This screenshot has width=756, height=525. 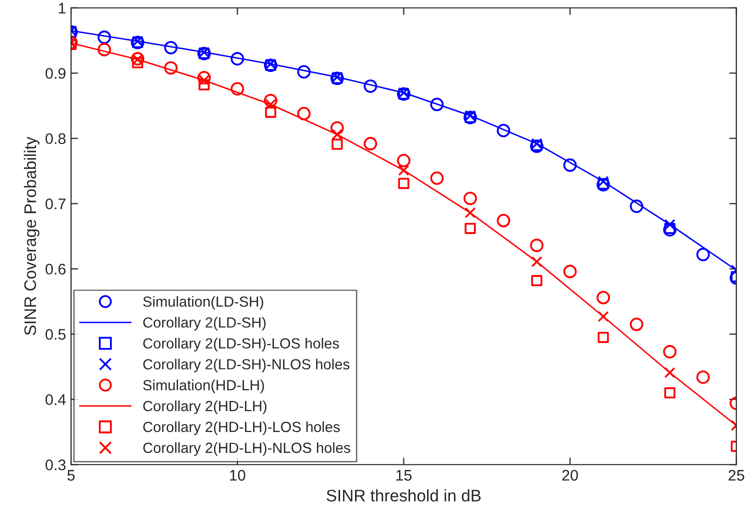 What do you see at coordinates (238, 475) in the screenshot?
I see `x-tick-label: 10` at bounding box center [238, 475].